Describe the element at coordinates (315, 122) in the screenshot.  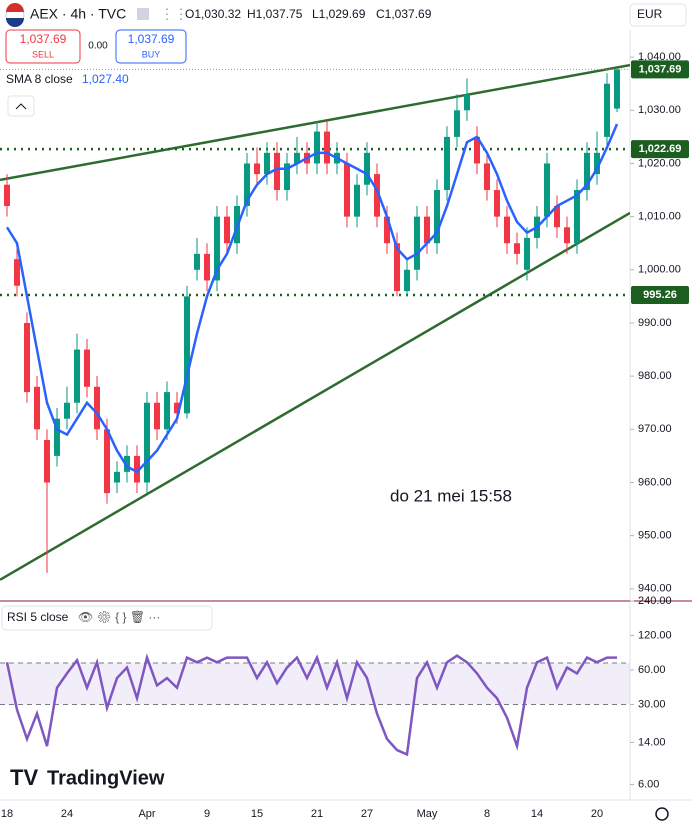
I see `trendline` at that location.